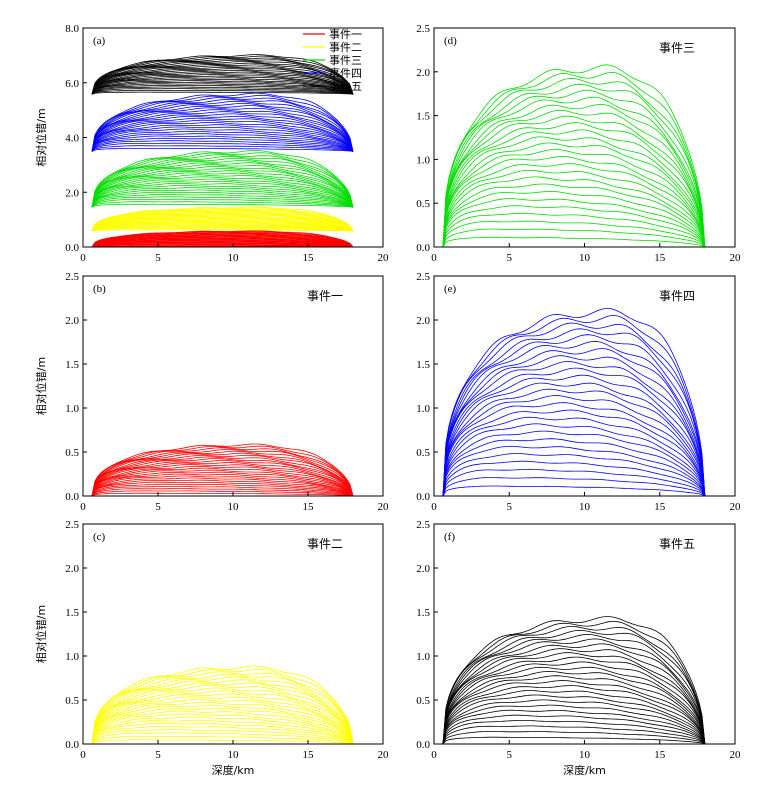 This screenshot has width=766, height=786. Describe the element at coordinates (72, 84) in the screenshot. I see `y-tick-label: 6.0` at that location.